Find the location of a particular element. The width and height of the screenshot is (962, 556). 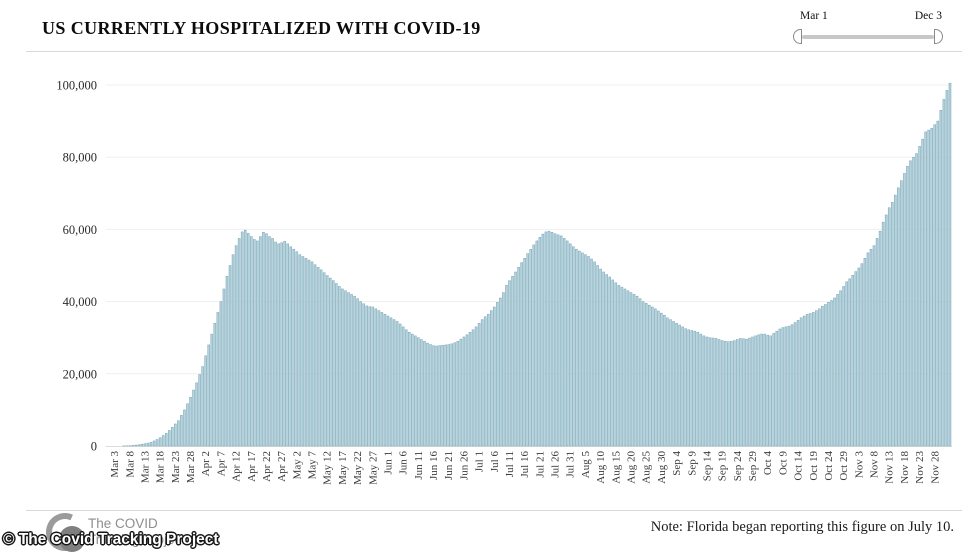

x-tick-label: Mar 13 is located at coordinates (145, 467).